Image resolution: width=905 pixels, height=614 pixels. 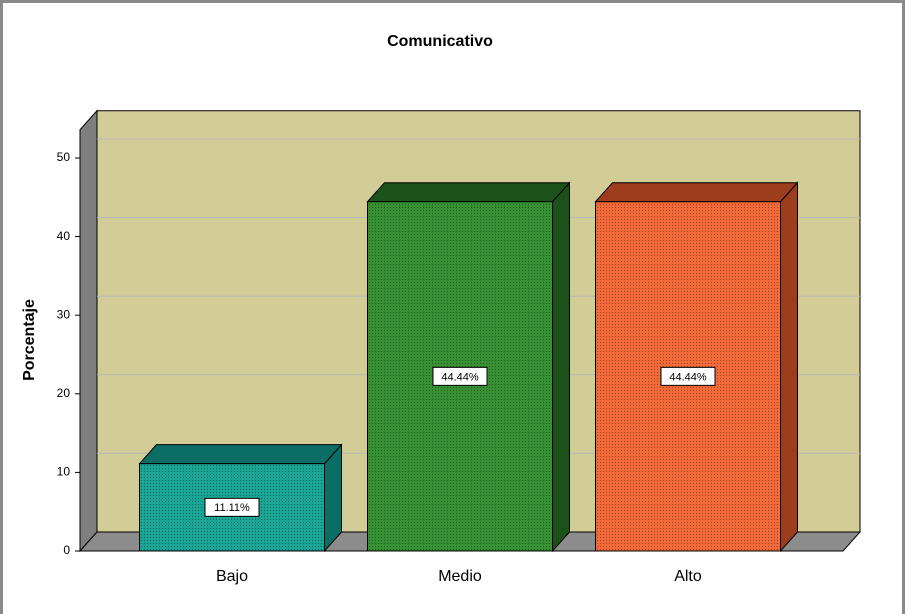 What do you see at coordinates (688, 576) in the screenshot?
I see `x-tick-label: Alto` at bounding box center [688, 576].